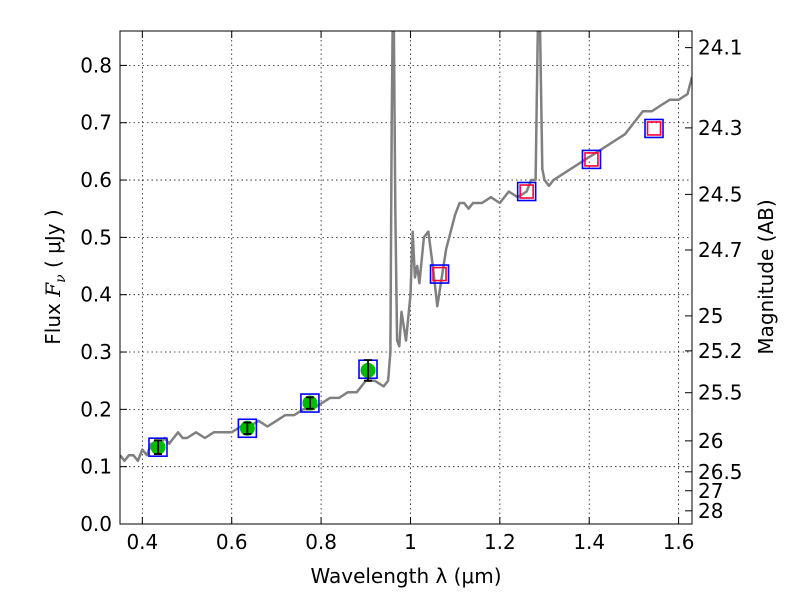 The image size is (800, 600). What do you see at coordinates (53, 321) in the screenshot?
I see `y-axis-label-prefix: Flux` at bounding box center [53, 321].